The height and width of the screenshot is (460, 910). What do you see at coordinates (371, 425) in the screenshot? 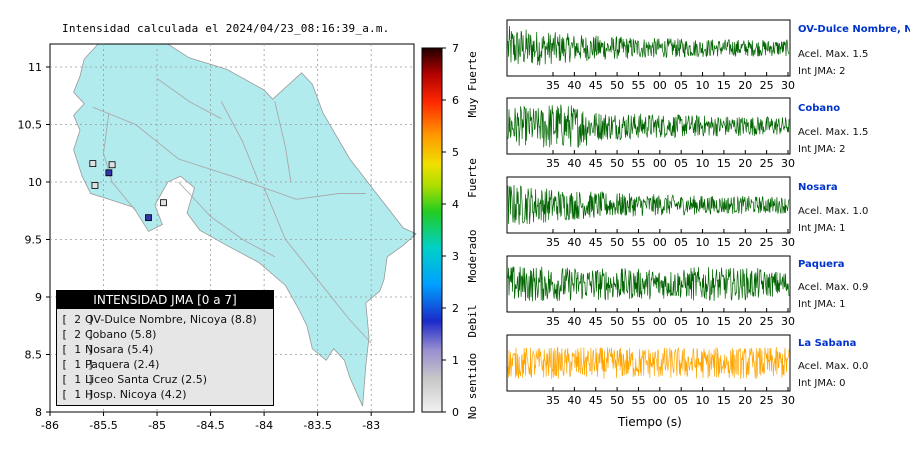
I see `x-tick-label: -83` at bounding box center [371, 425].